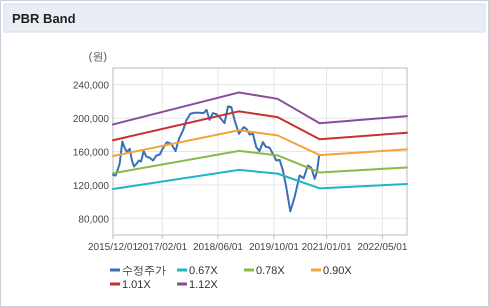  Describe the element at coordinates (91, 120) in the screenshot. I see `y-tick-label: 200,000` at that location.